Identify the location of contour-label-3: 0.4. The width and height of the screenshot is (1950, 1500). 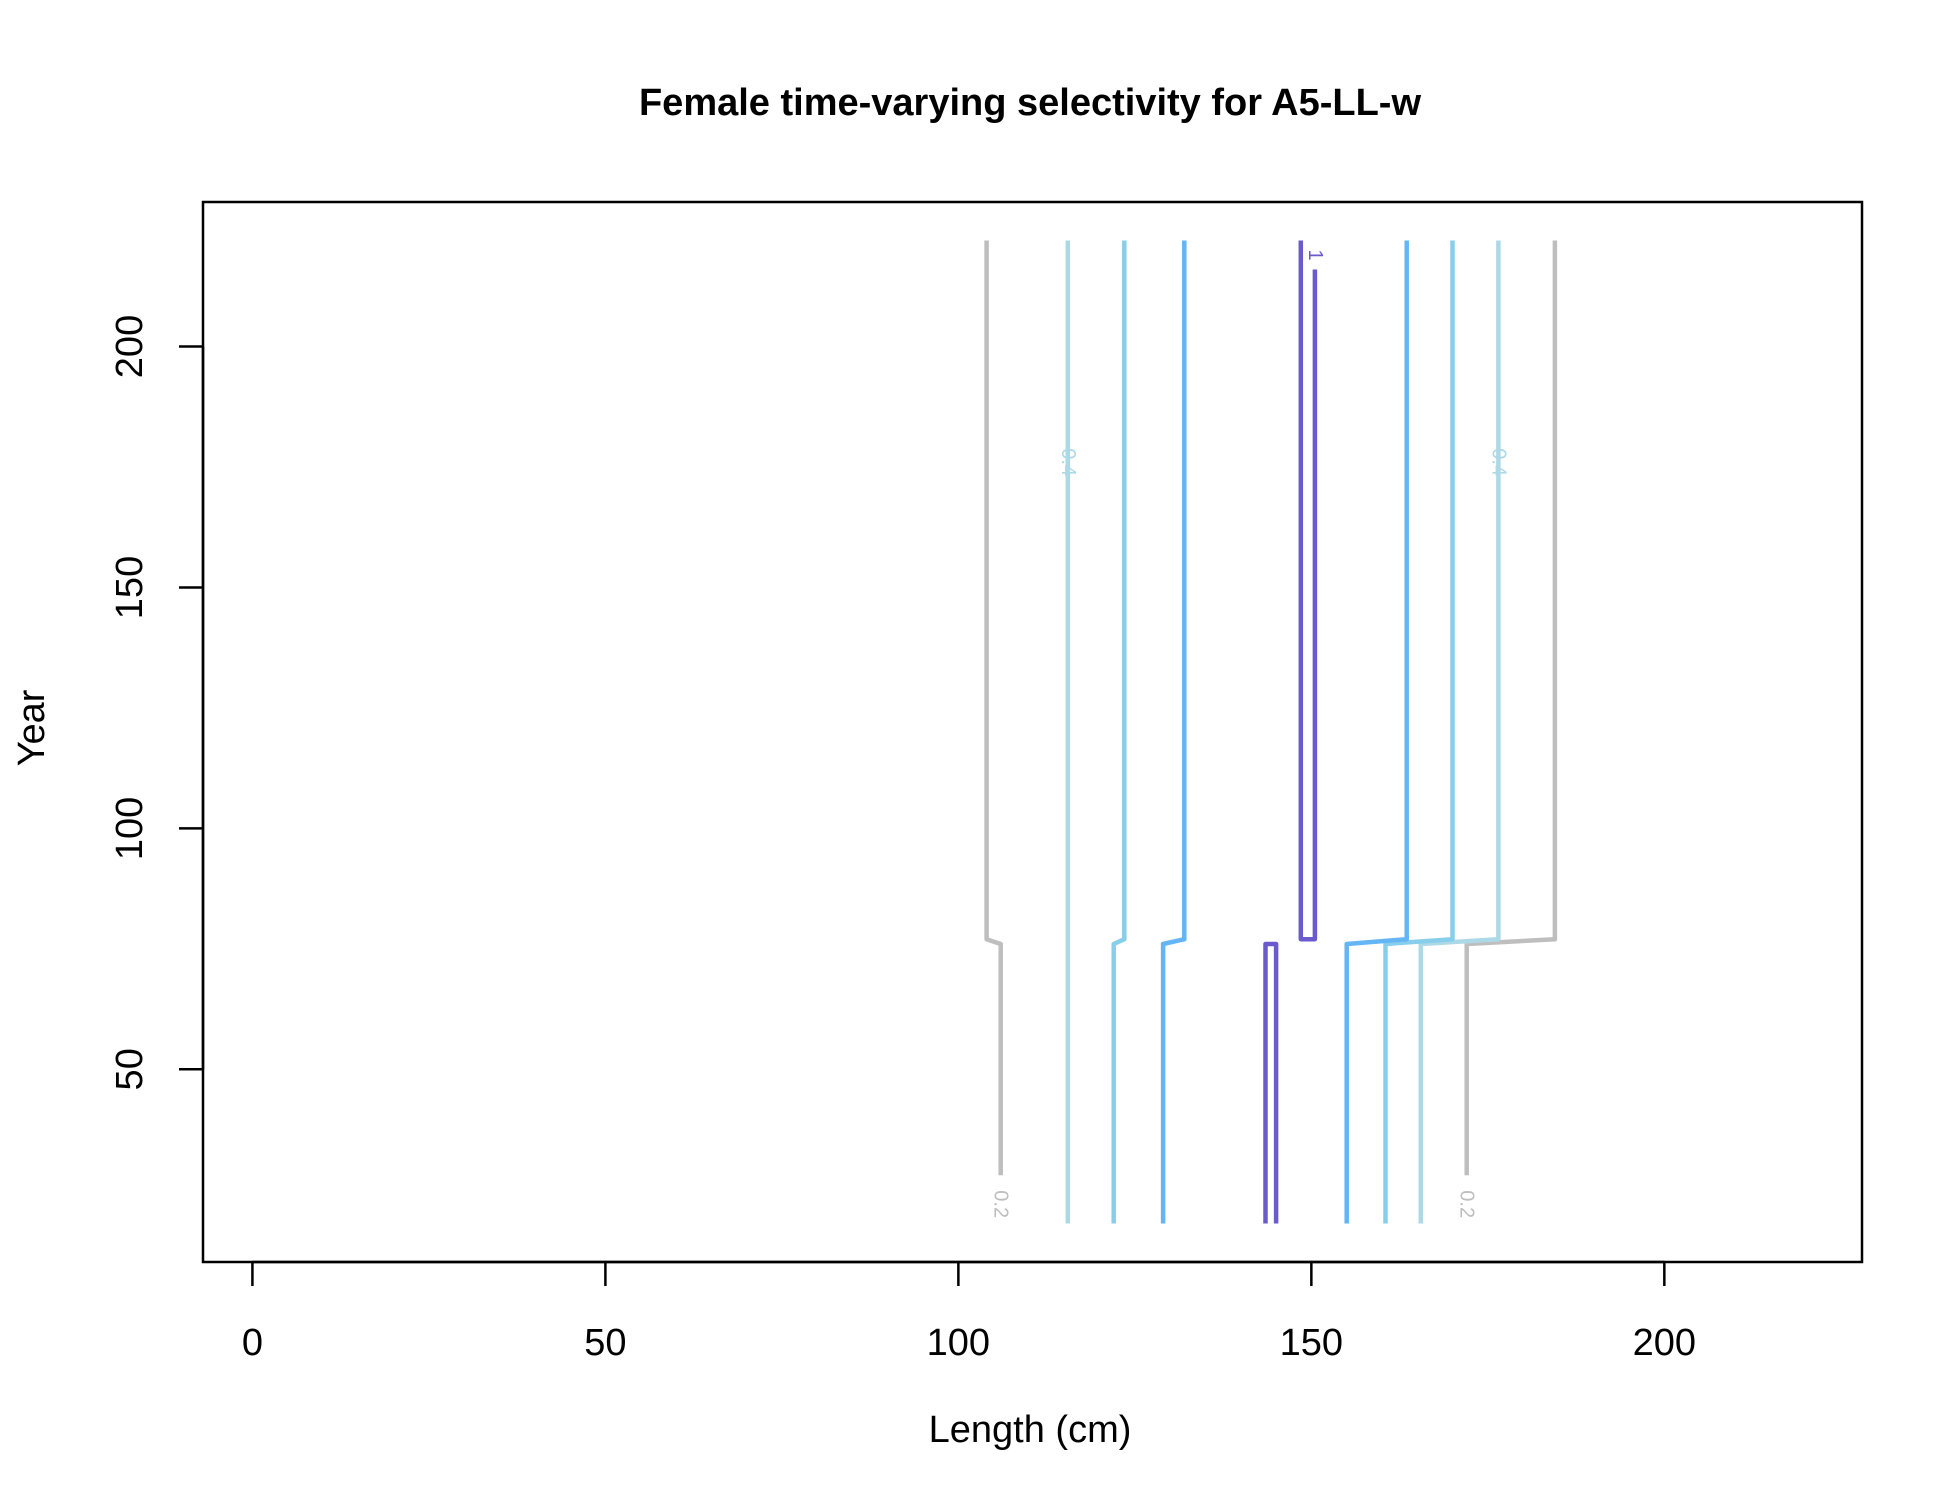
(1498, 462).